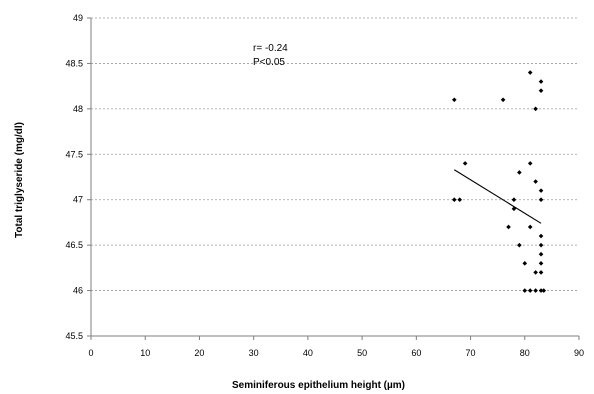  I want to click on y-tick-label: 46.5, so click(74, 245).